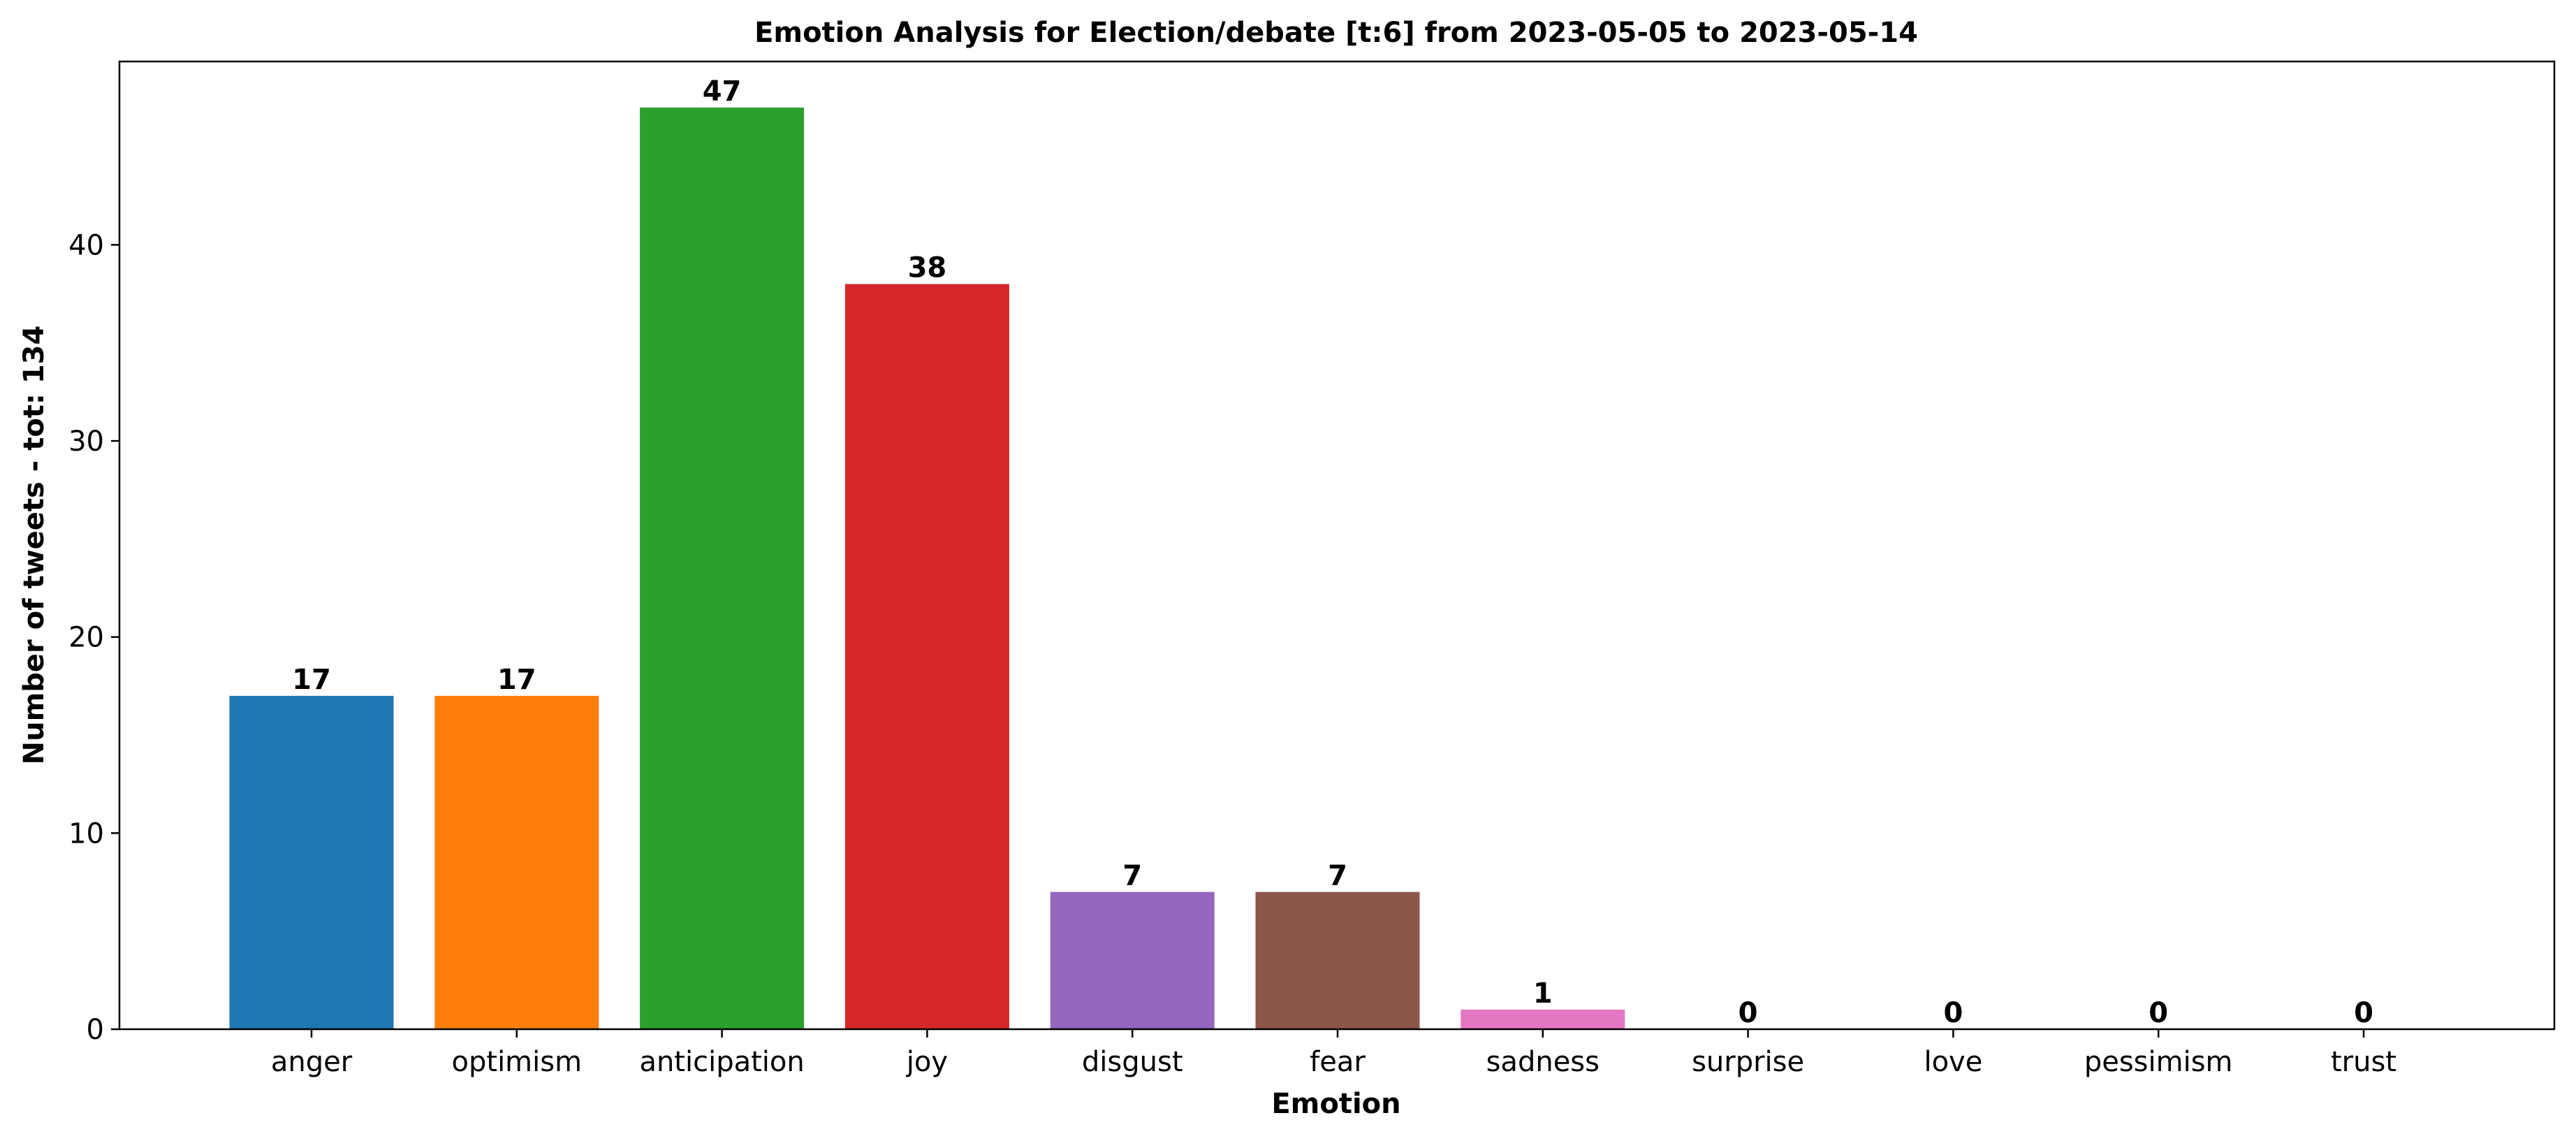 The height and width of the screenshot is (1141, 2576). What do you see at coordinates (1337, 876) in the screenshot?
I see `data-label-fear: 7` at bounding box center [1337, 876].